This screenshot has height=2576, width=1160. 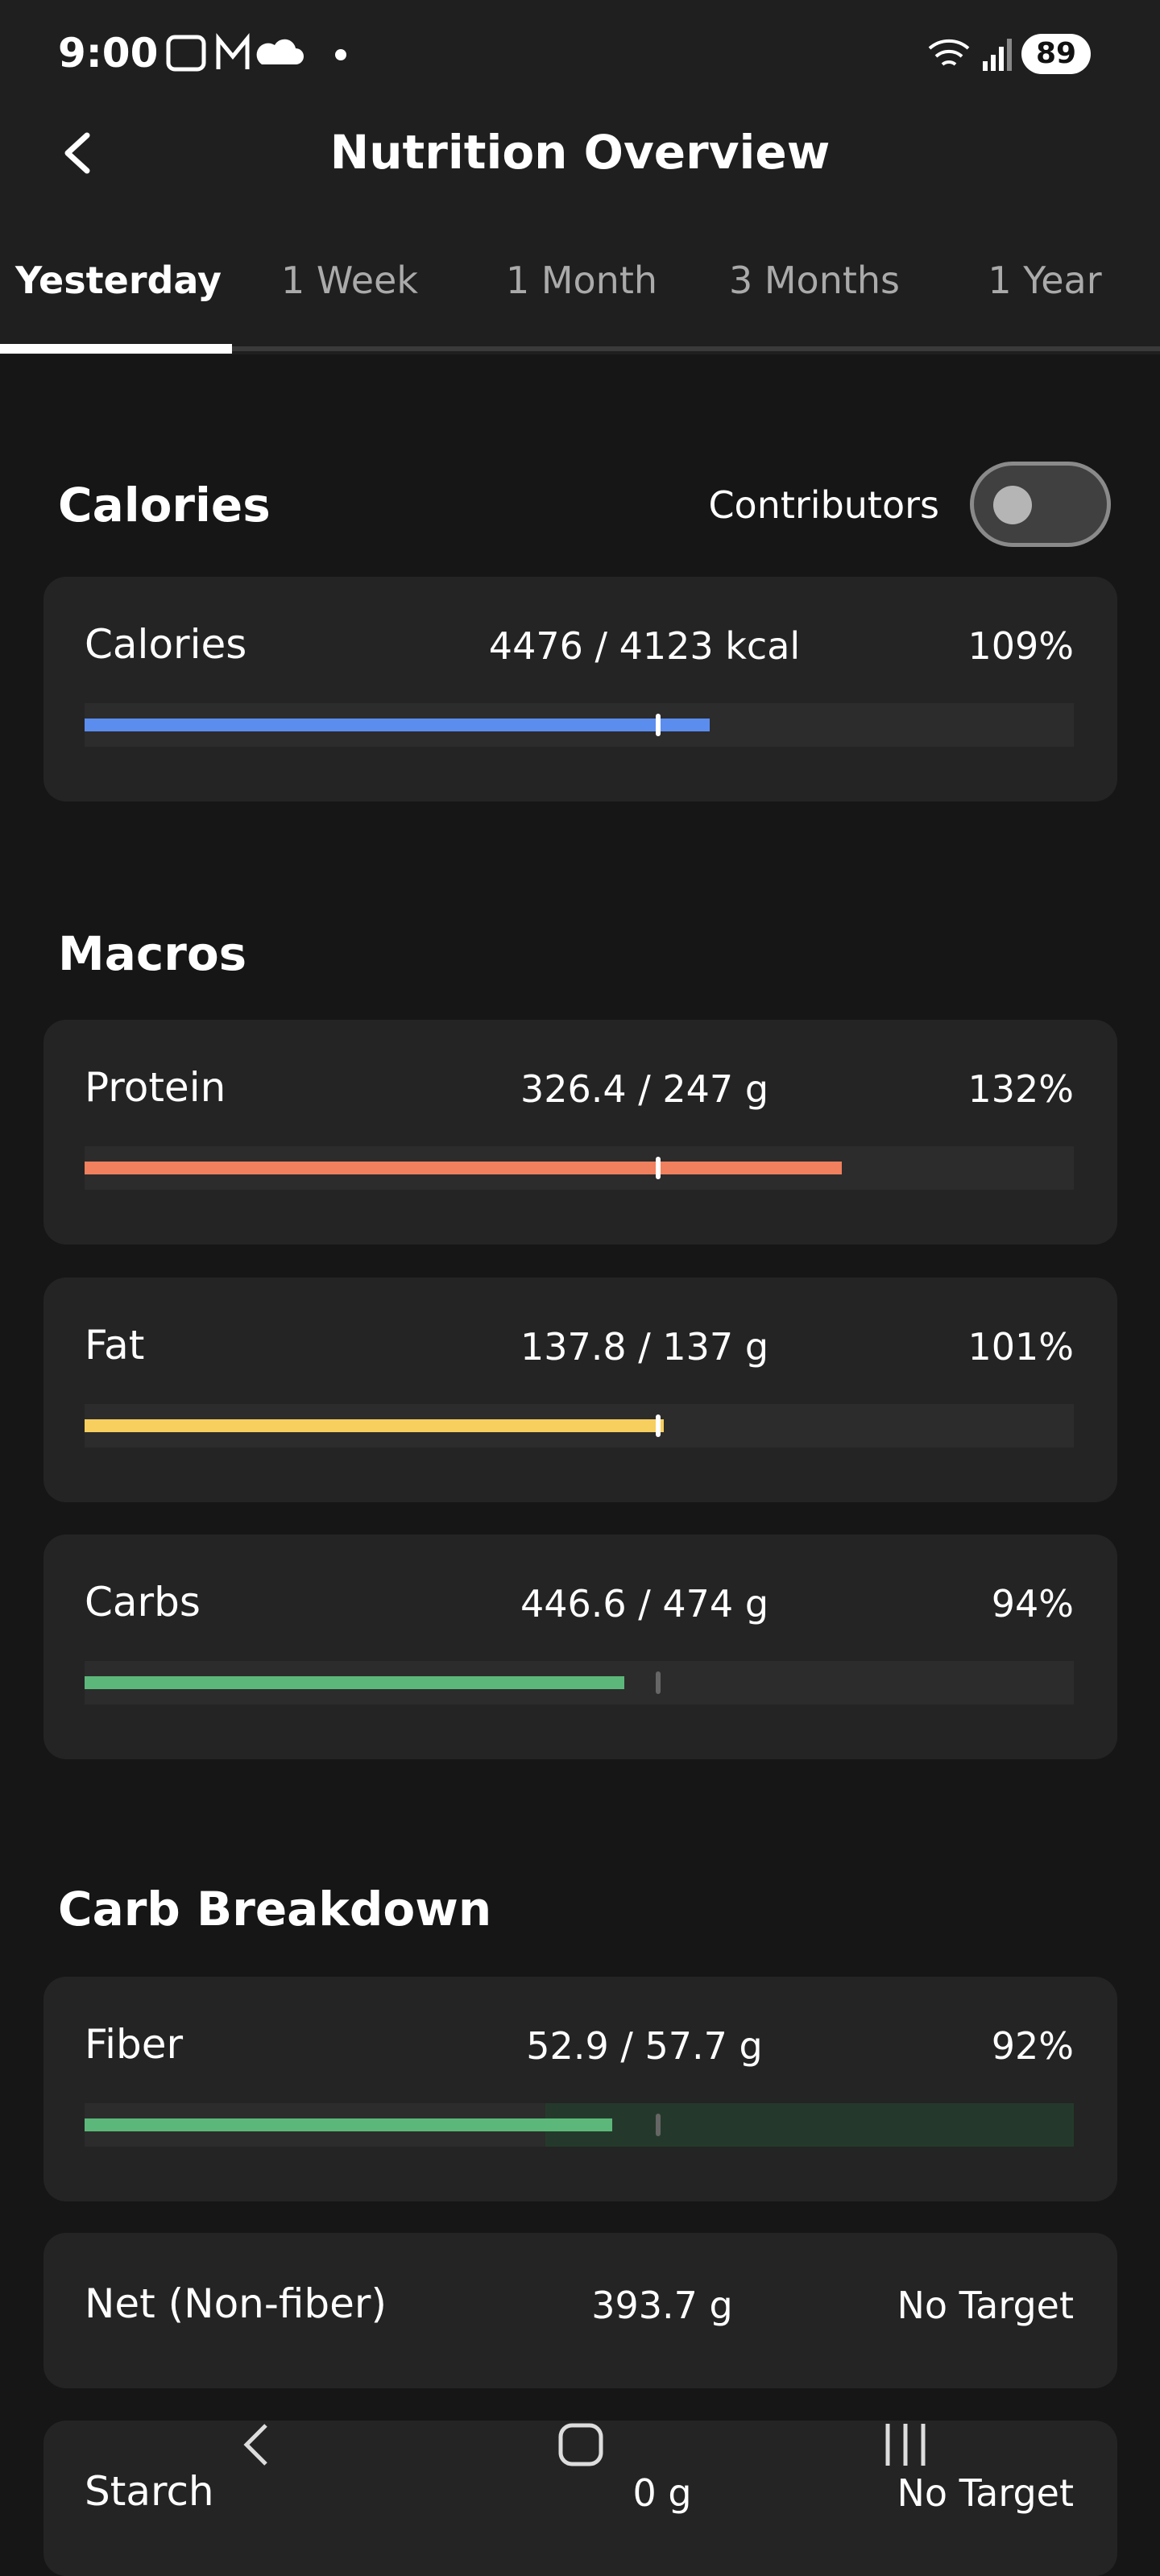 What do you see at coordinates (143, 1602) in the screenshot?
I see `nutrient-name: Carbs` at bounding box center [143, 1602].